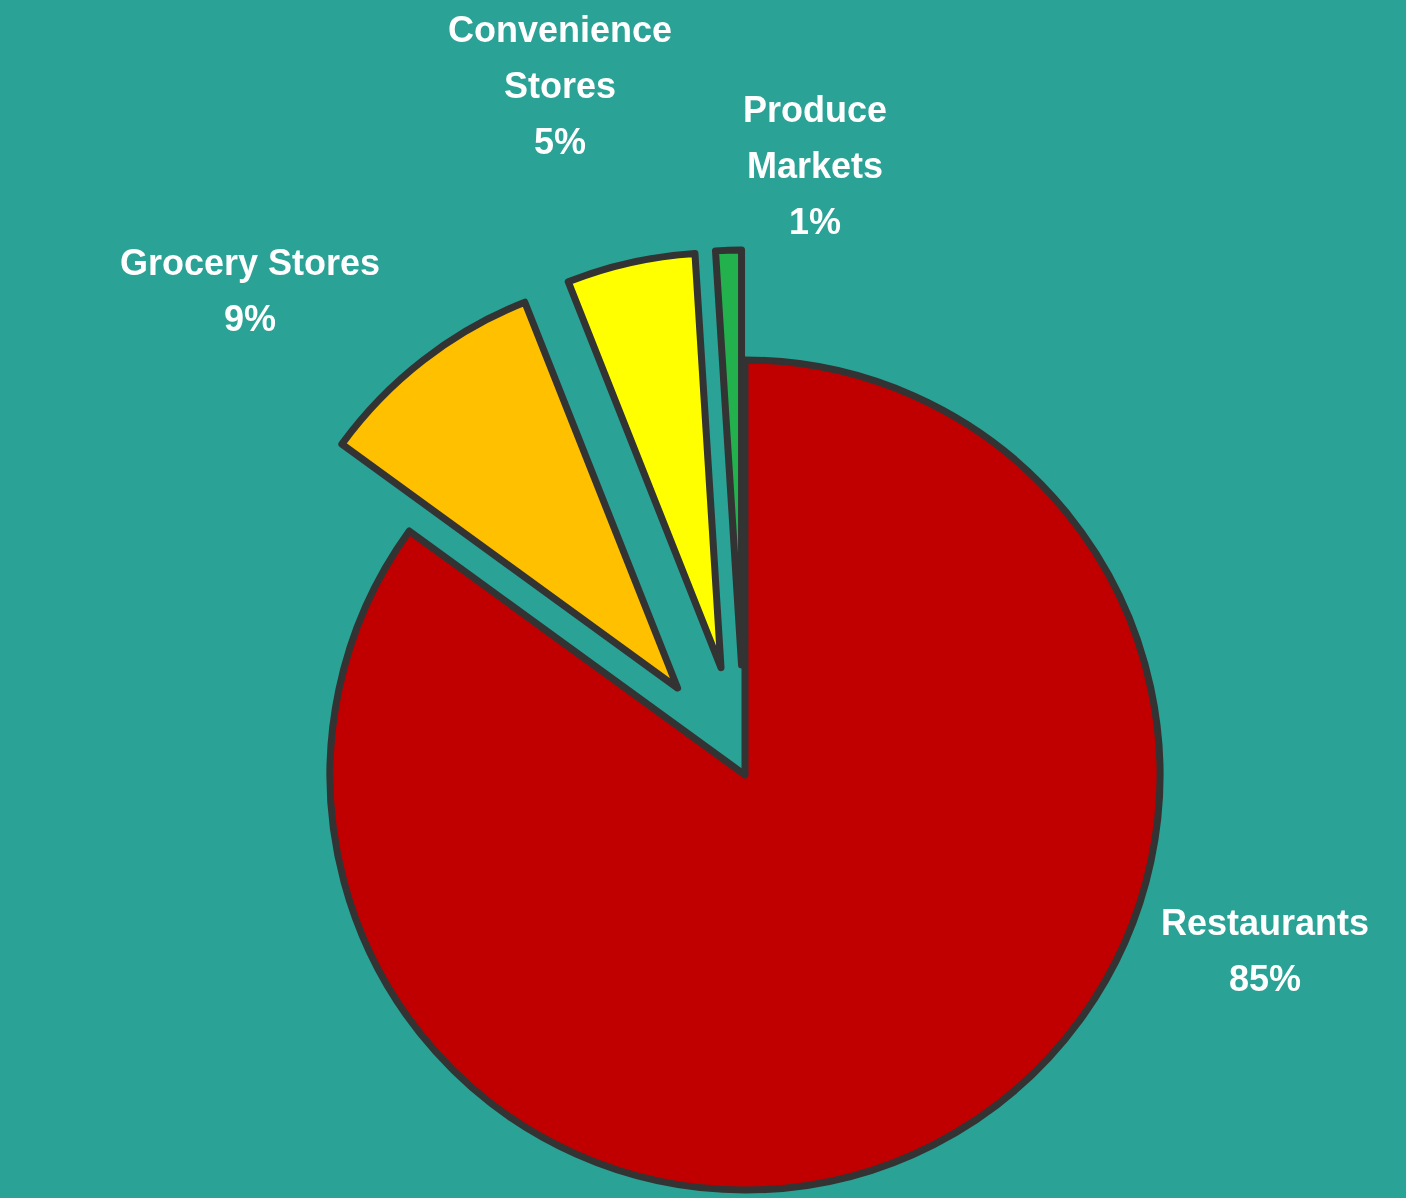 The width and height of the screenshot is (1406, 1198). What do you see at coordinates (560, 141) in the screenshot?
I see `data-label: 5%` at bounding box center [560, 141].